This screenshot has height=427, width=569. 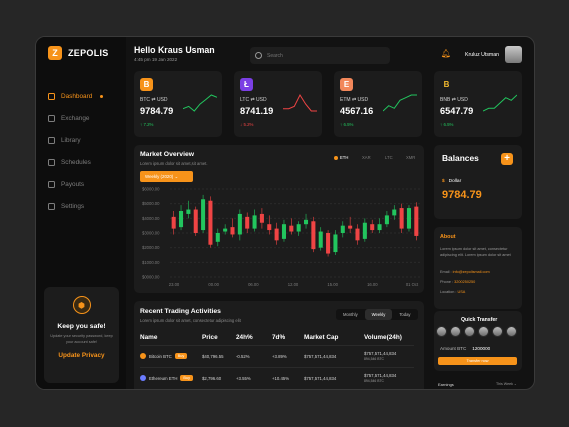 I want to click on transfer-amount: Amount BTC 1200000, so click(x=465, y=348).